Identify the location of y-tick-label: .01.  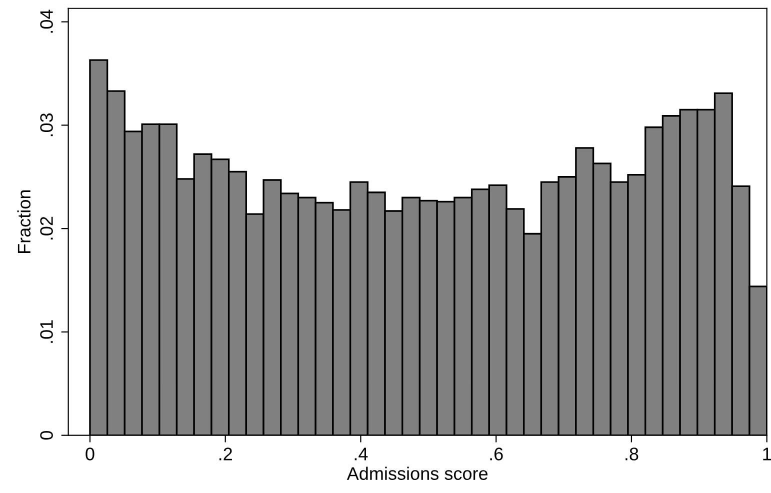
(46, 331).